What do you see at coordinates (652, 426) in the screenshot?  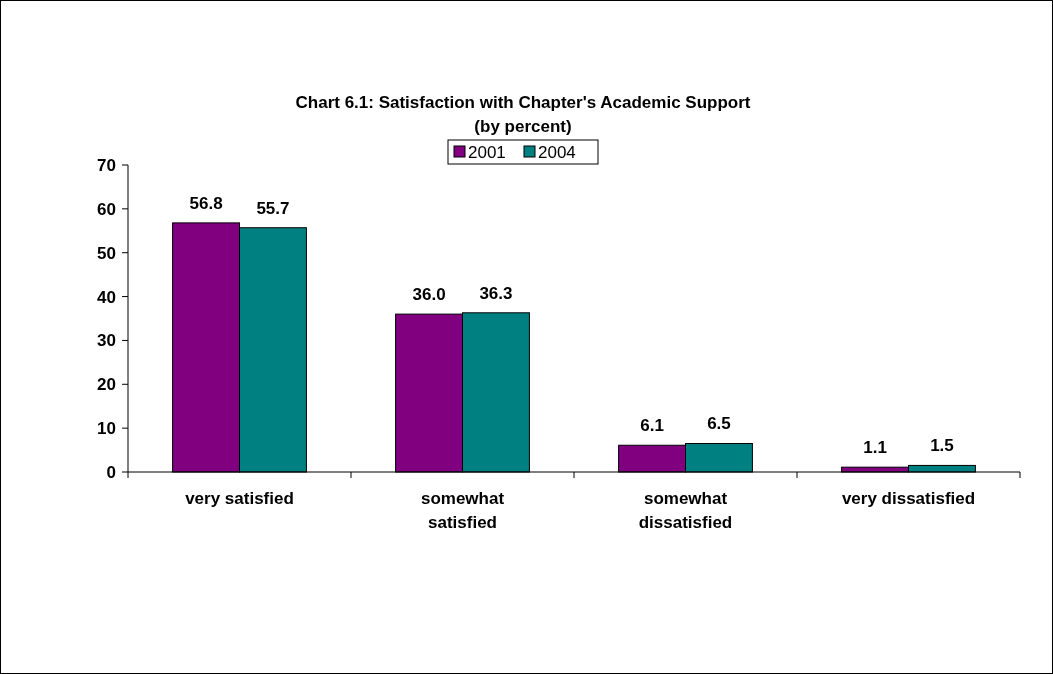 I see `data-label: 6.1` at bounding box center [652, 426].